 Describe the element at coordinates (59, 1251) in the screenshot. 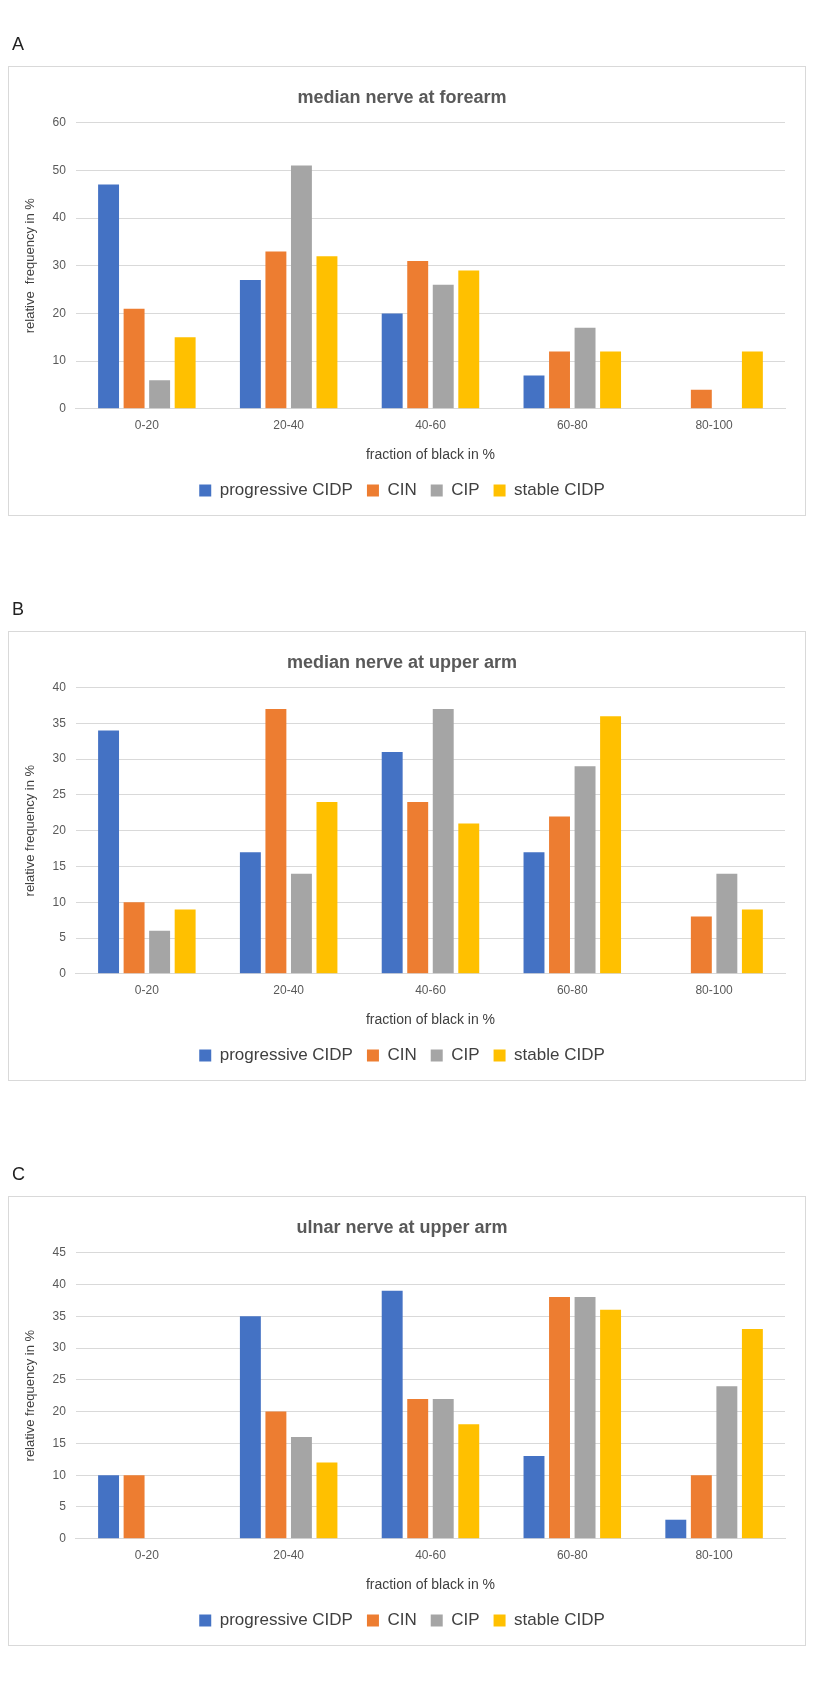

I see `y-tick-label: 45` at that location.